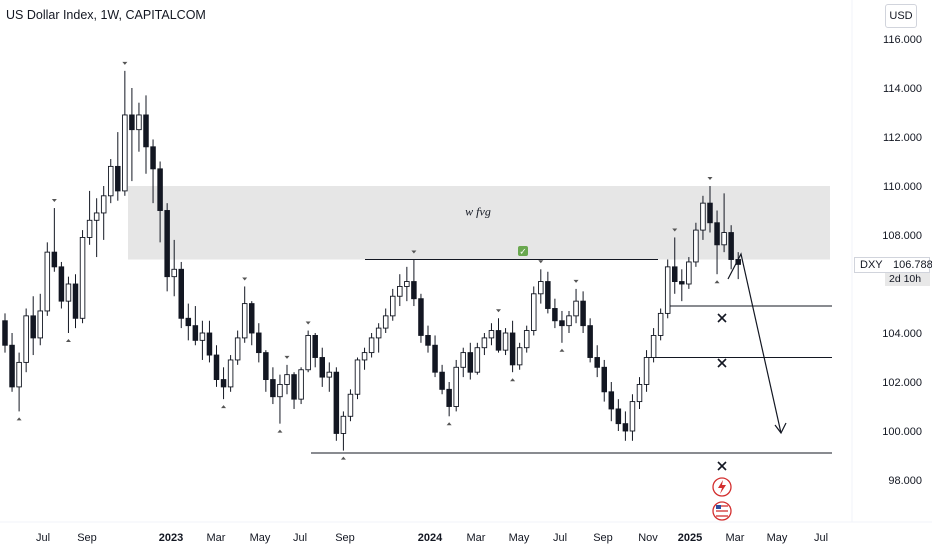 The image size is (932, 550). I want to click on projection-arrow, so click(757, 343).